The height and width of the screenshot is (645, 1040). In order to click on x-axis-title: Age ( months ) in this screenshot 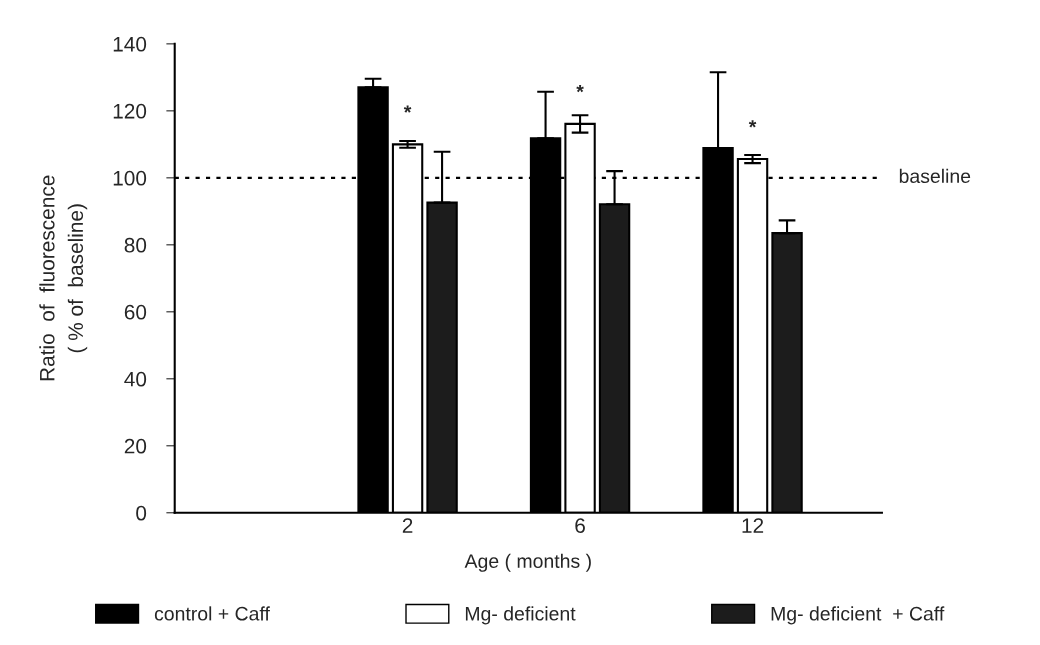, I will do `click(527, 562)`.